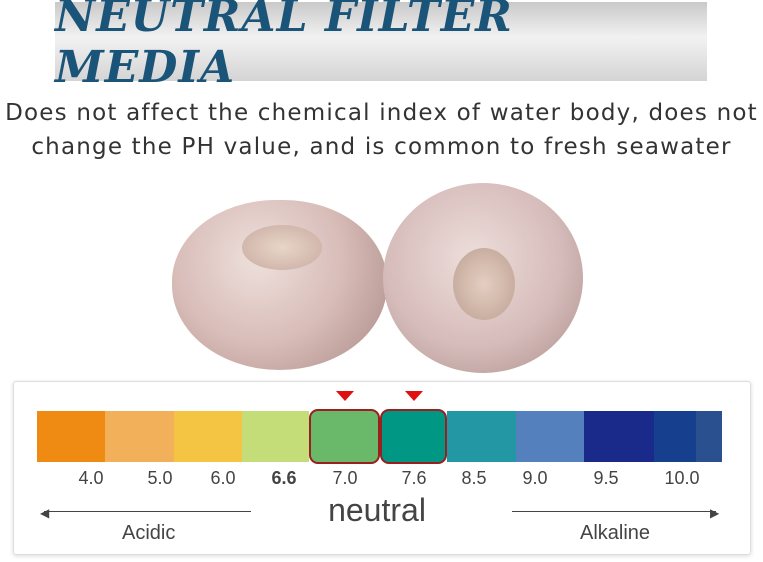 The width and height of the screenshot is (763, 562). I want to click on ph-tick-label: 4.0, so click(91, 478).